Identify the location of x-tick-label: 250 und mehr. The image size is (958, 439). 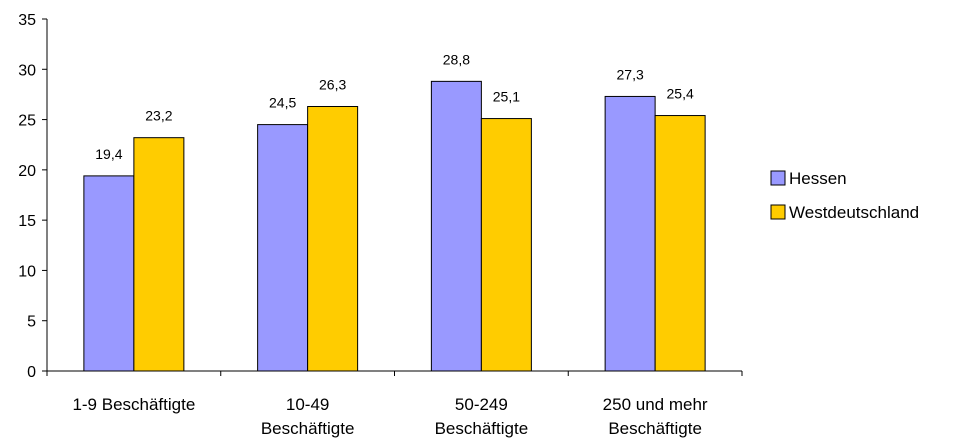
(655, 404).